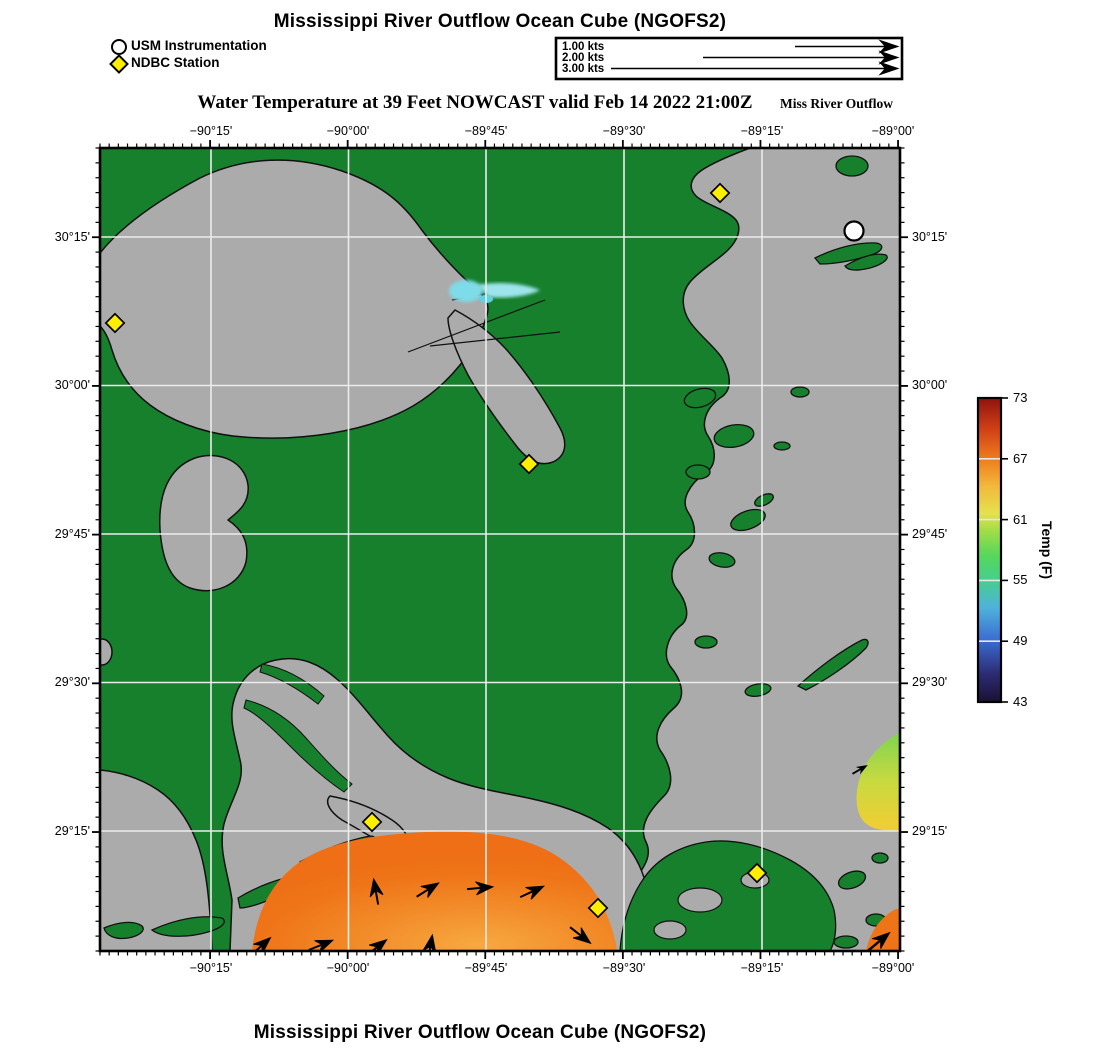  Describe the element at coordinates (889, 46) in the screenshot. I see `velocity-arrow-1kt` at that location.